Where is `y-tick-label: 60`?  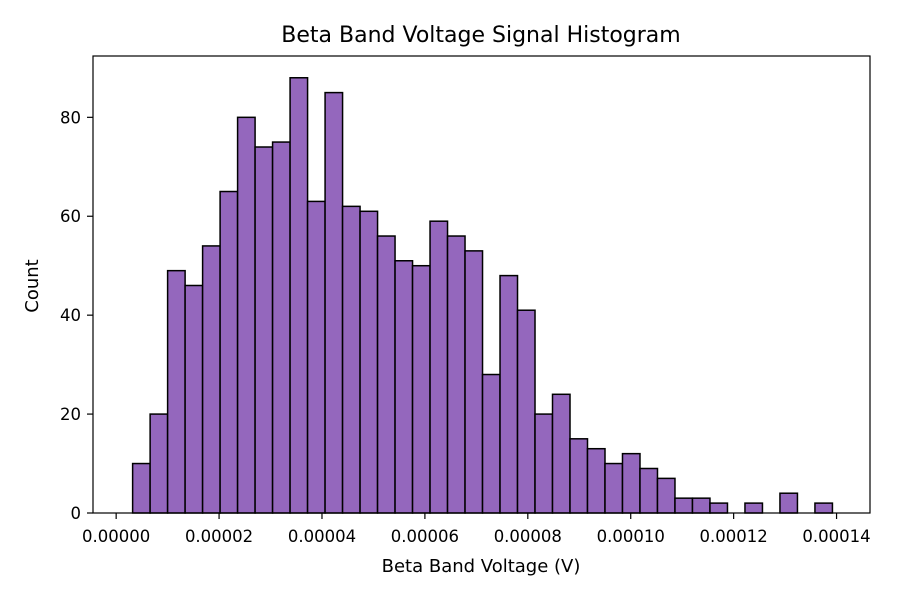
y-tick-label: 60 is located at coordinates (70, 216).